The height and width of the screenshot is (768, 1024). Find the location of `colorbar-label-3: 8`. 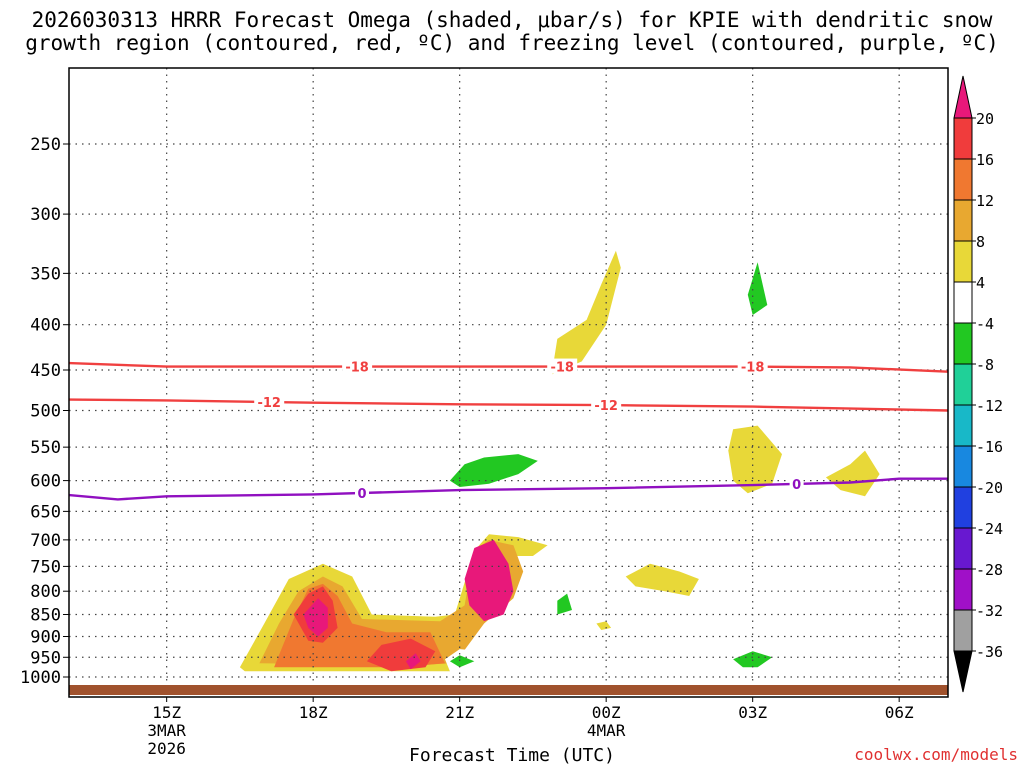

colorbar-label-3: 8 is located at coordinates (980, 242).